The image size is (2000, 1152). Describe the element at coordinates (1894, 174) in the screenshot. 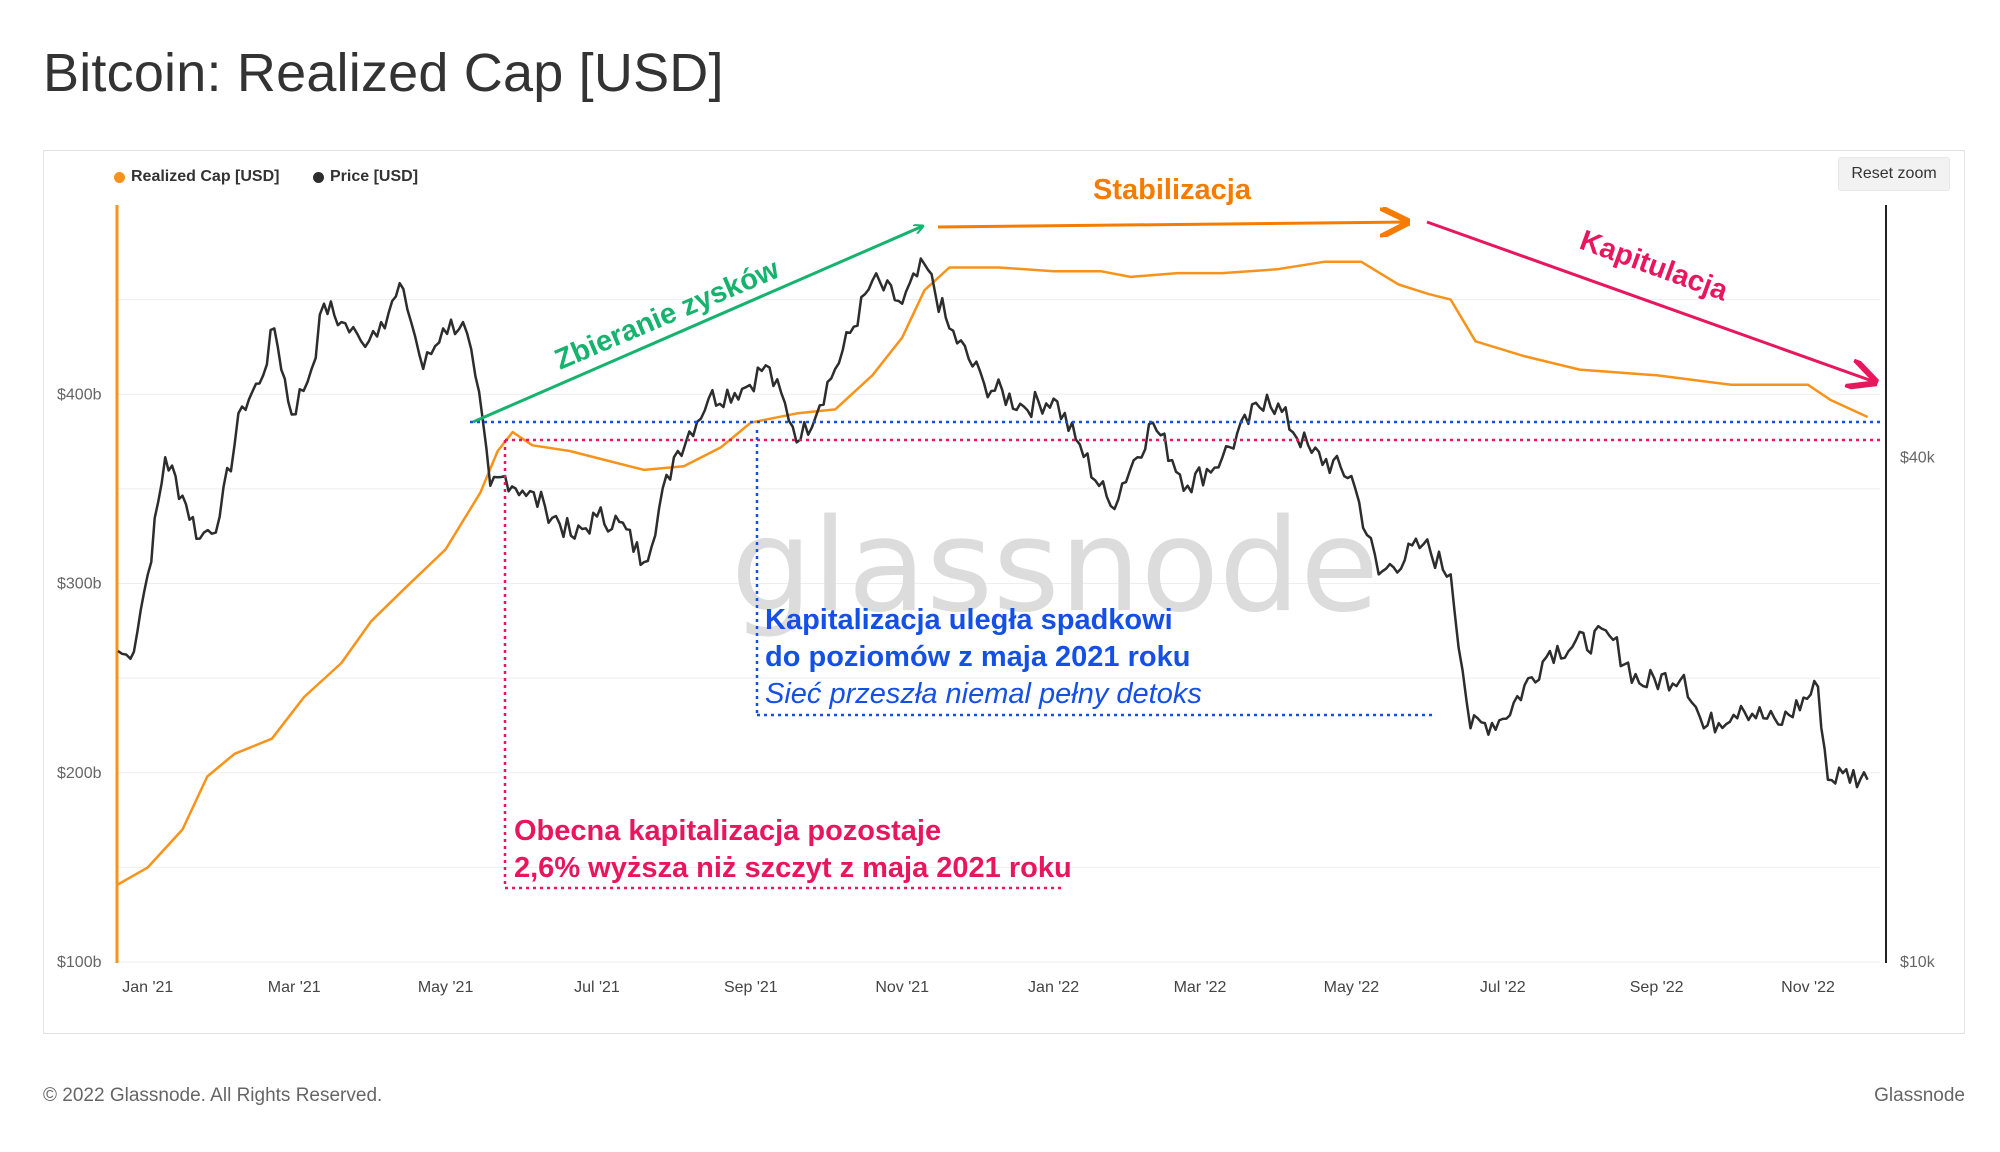

I see `reset-zoom-button: Reset zoom` at that location.